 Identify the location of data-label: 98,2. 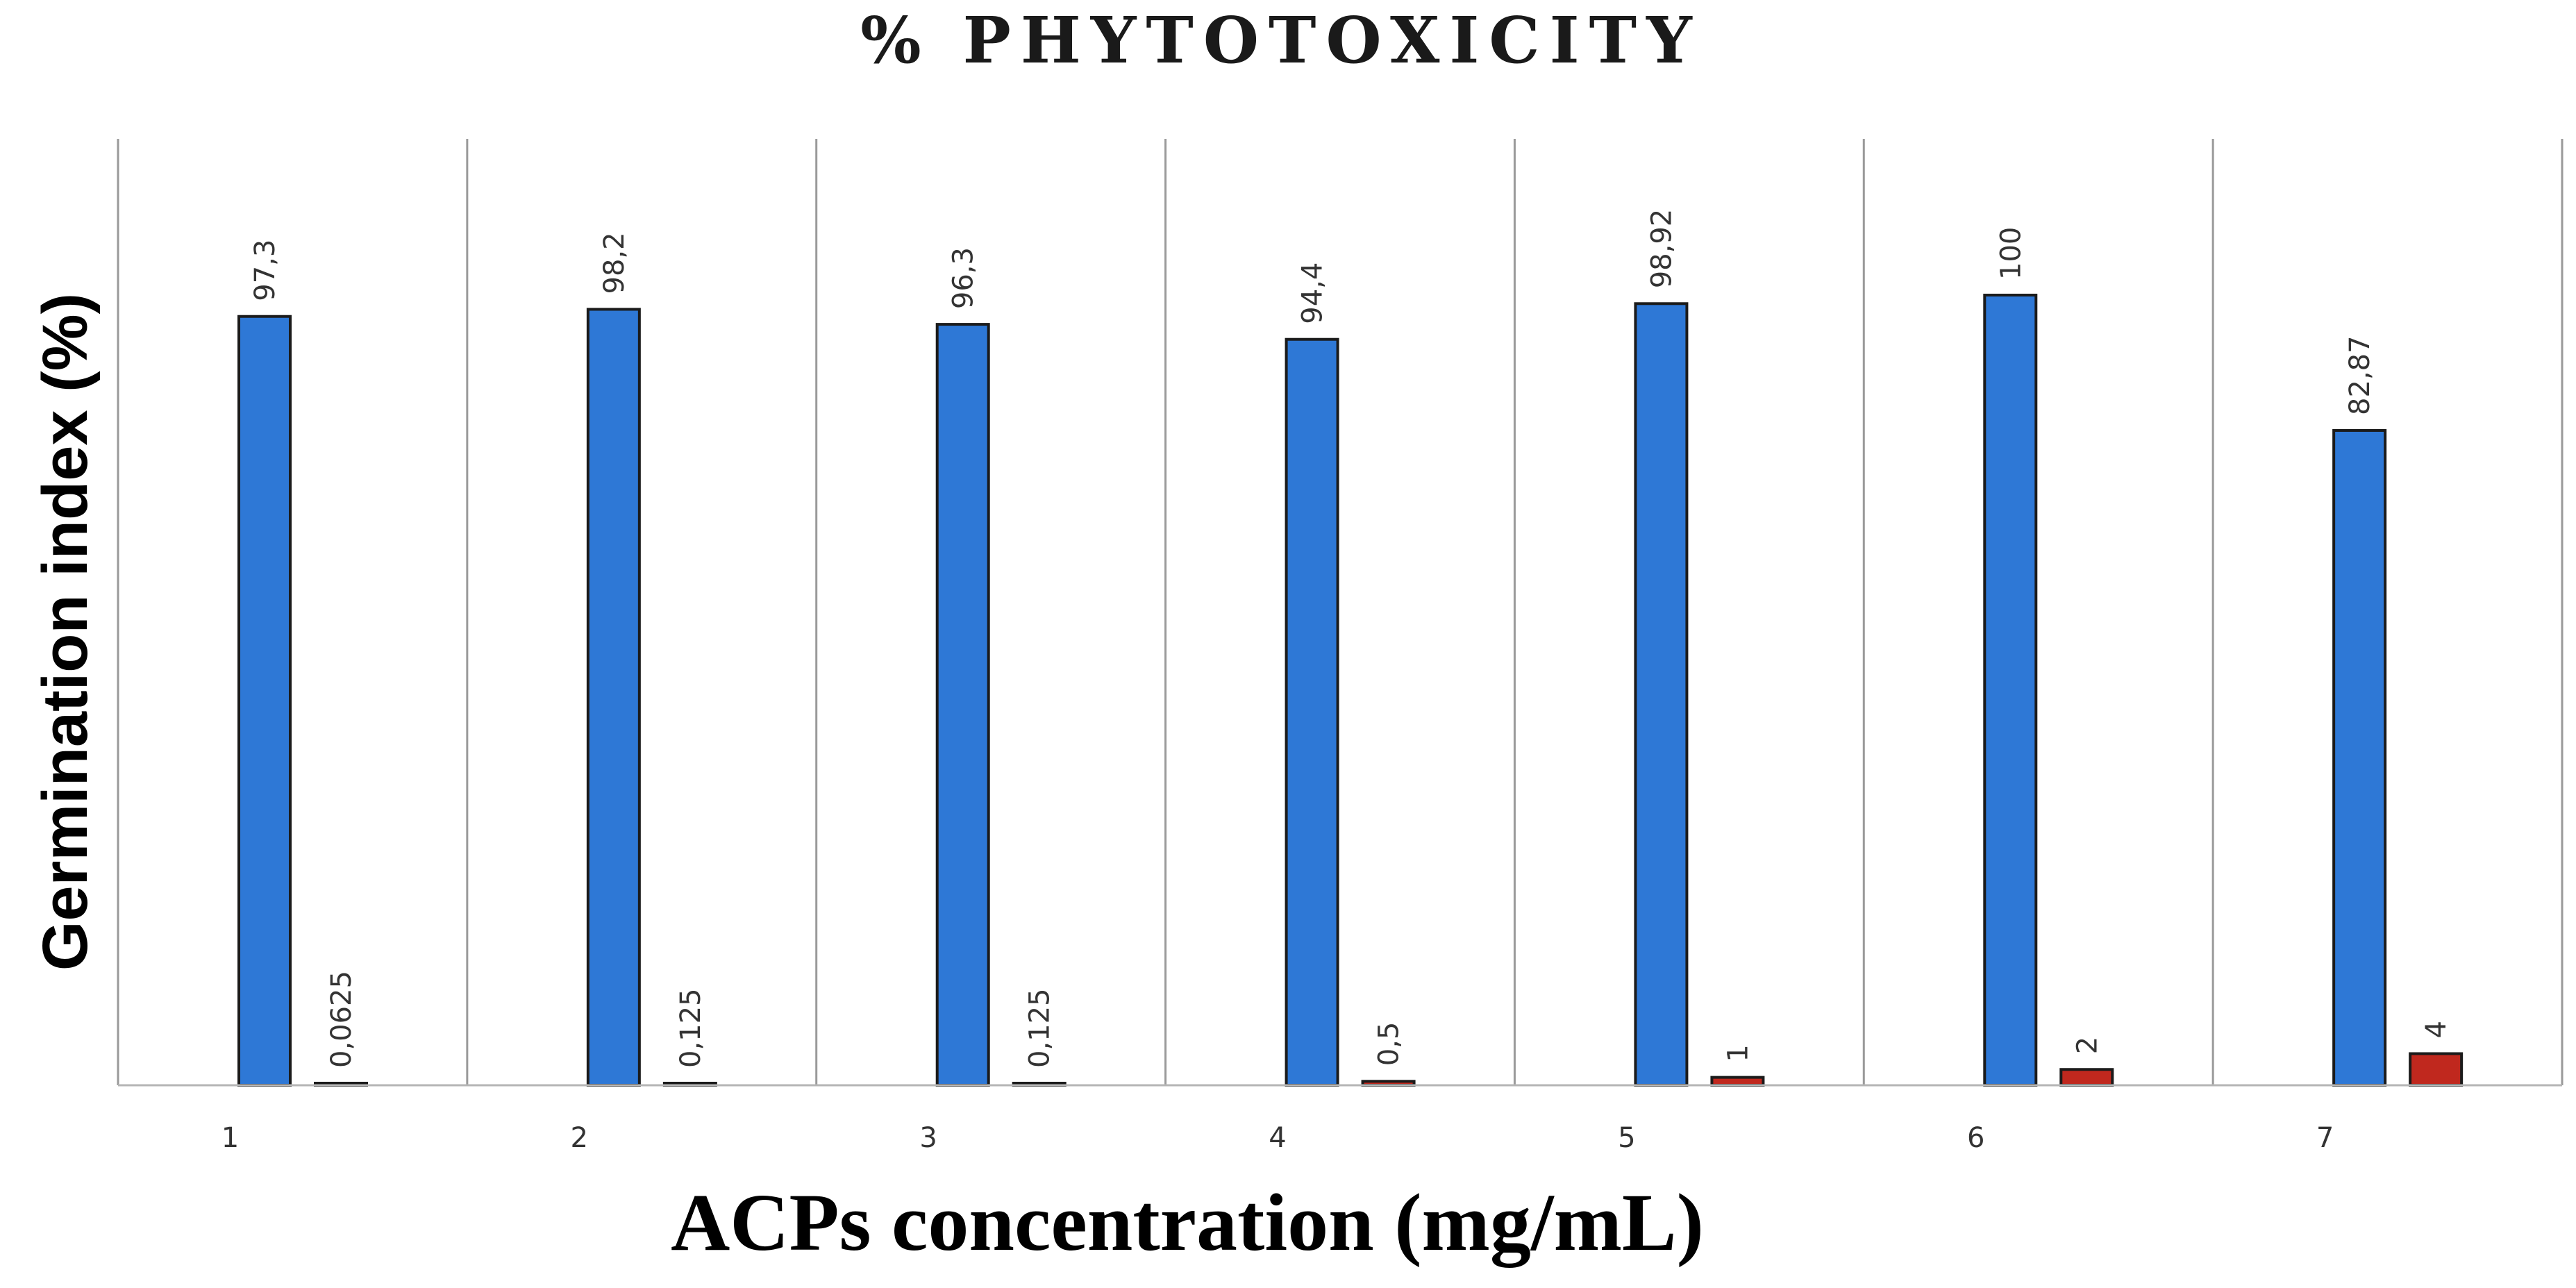
(614, 263).